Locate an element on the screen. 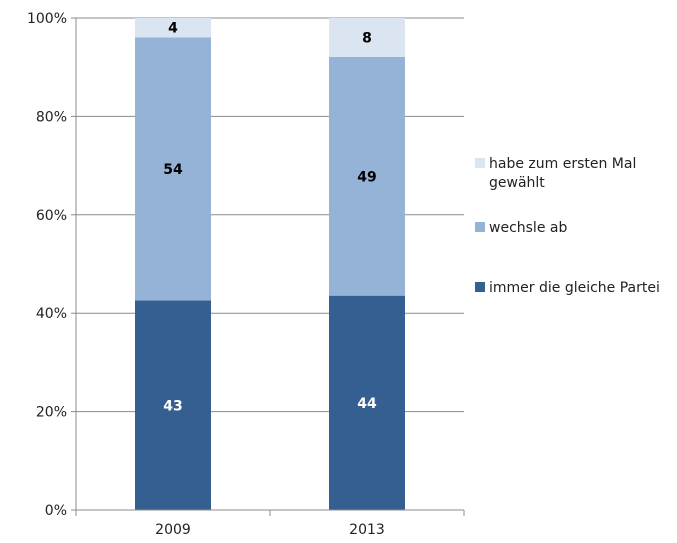 The width and height of the screenshot is (677, 543). y-tick-label: 0% is located at coordinates (56, 511).